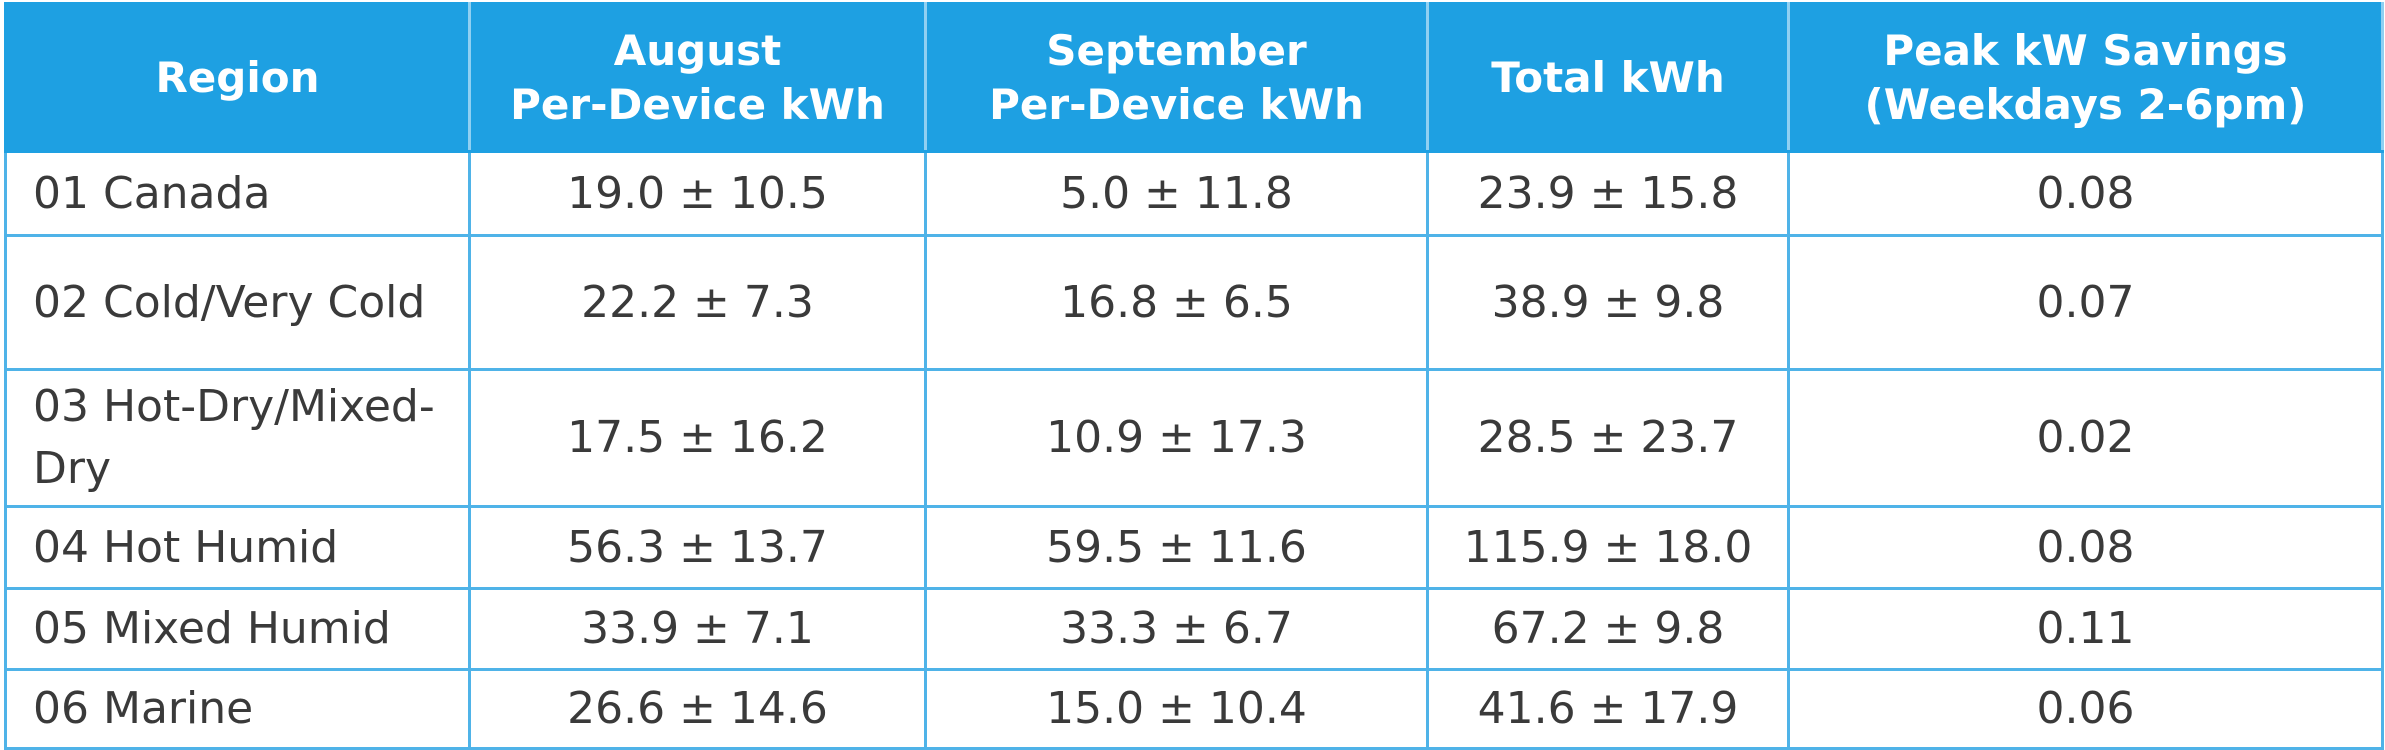 This screenshot has height=750, width=2385. Describe the element at coordinates (1176, 547) in the screenshot. I see `value-cell: 59.5 ± 11.6` at that location.